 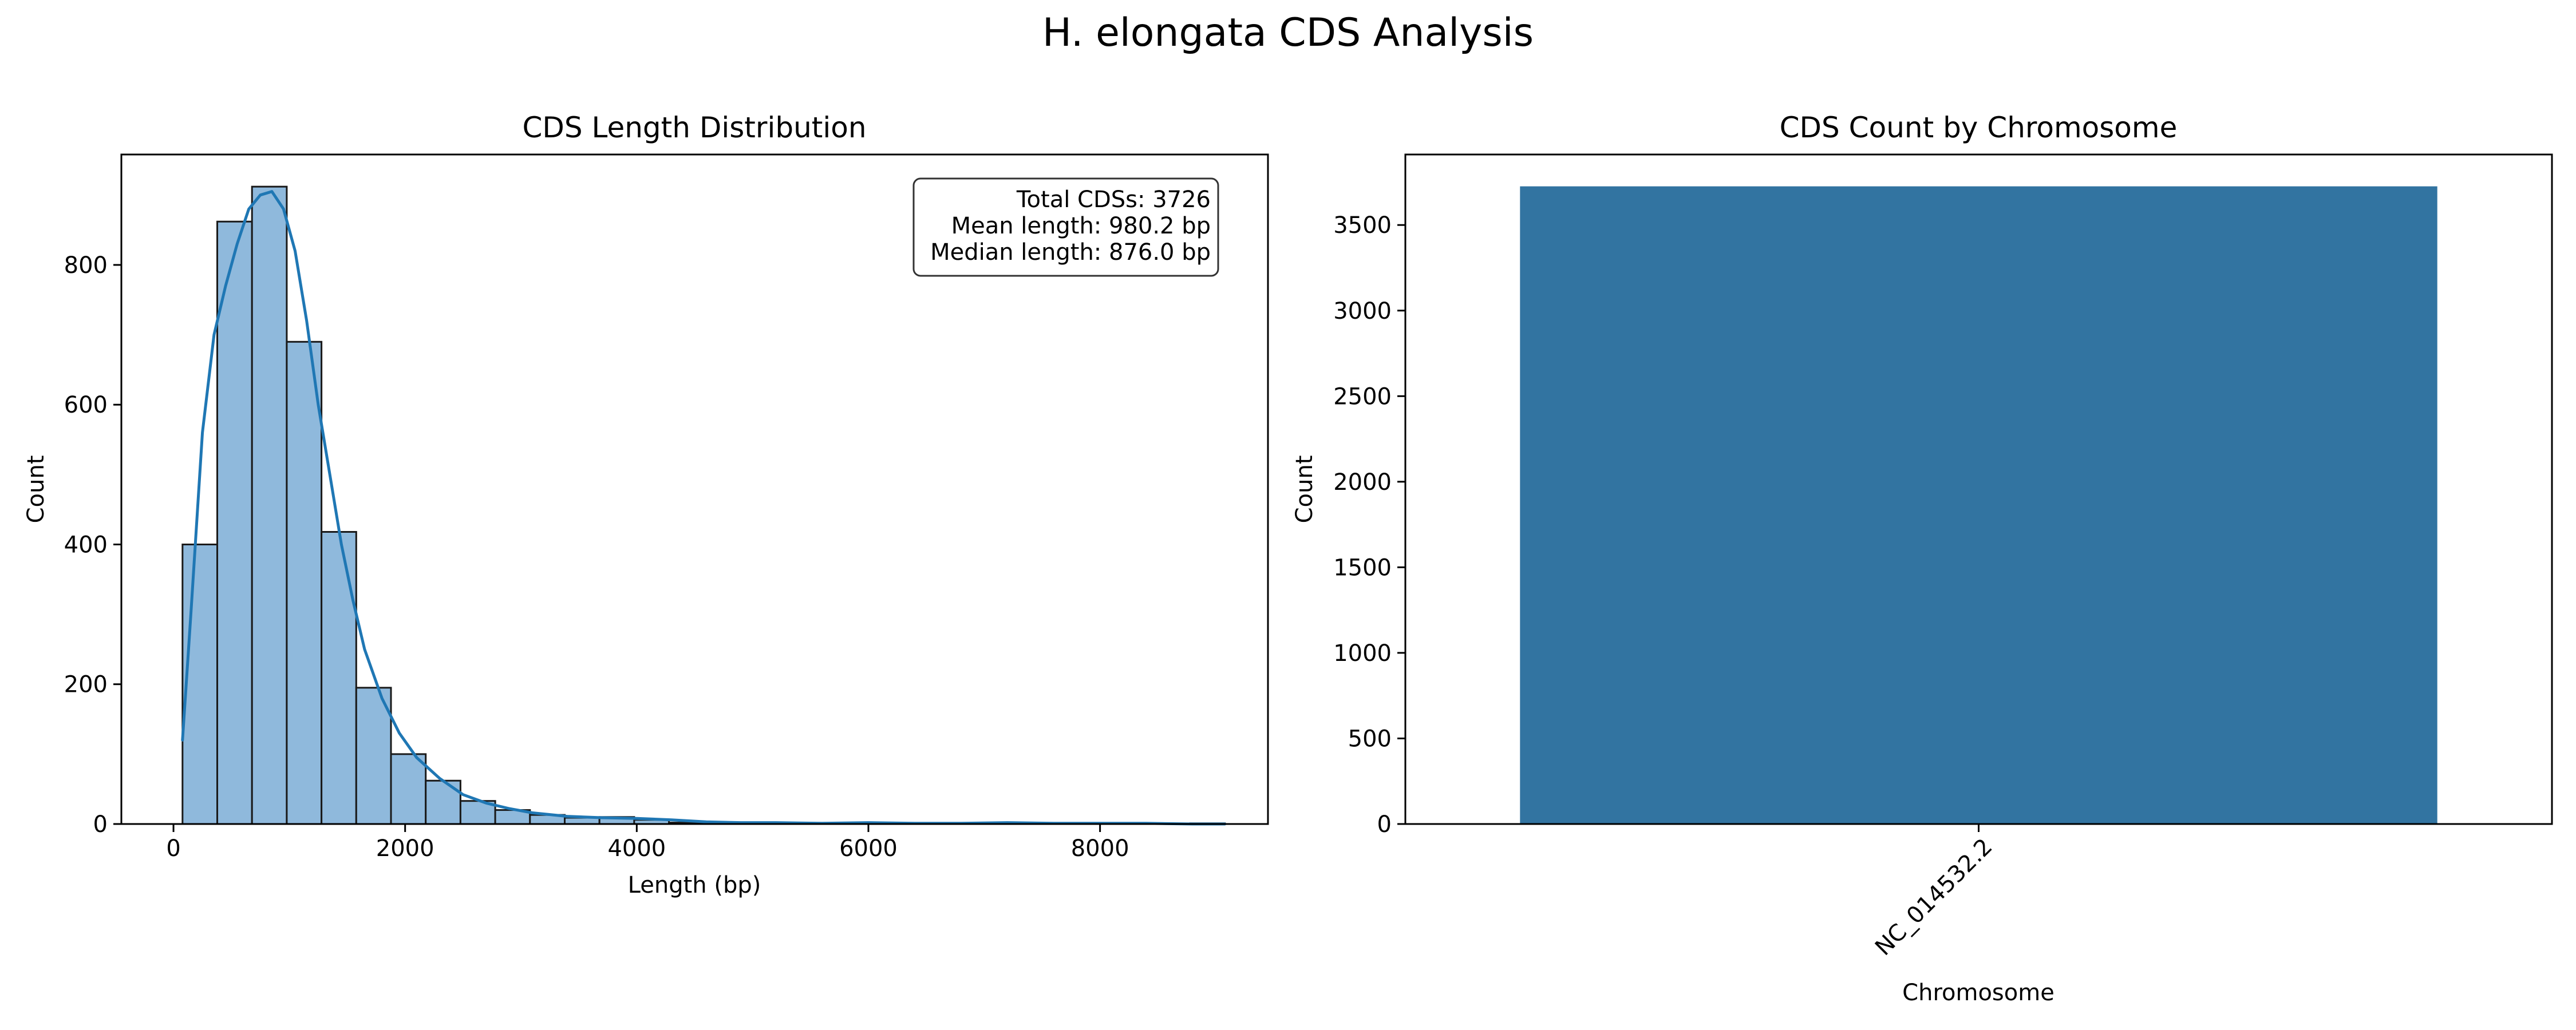 I want to click on histogram-title: CDS Length Distribution, so click(x=694, y=127).